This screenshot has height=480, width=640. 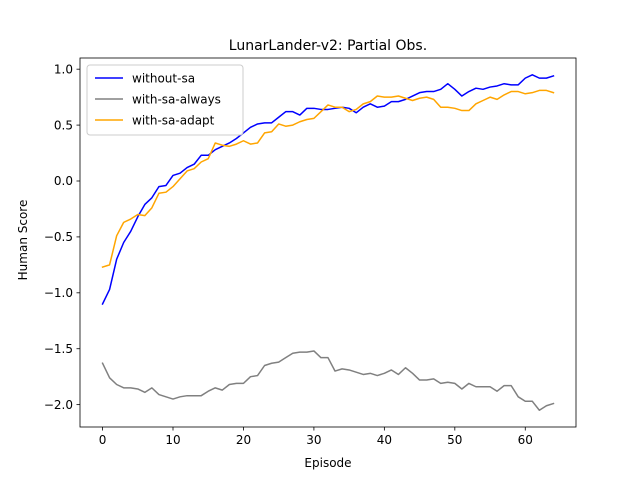 What do you see at coordinates (313, 440) in the screenshot?
I see `x-tick-label: 30` at bounding box center [313, 440].